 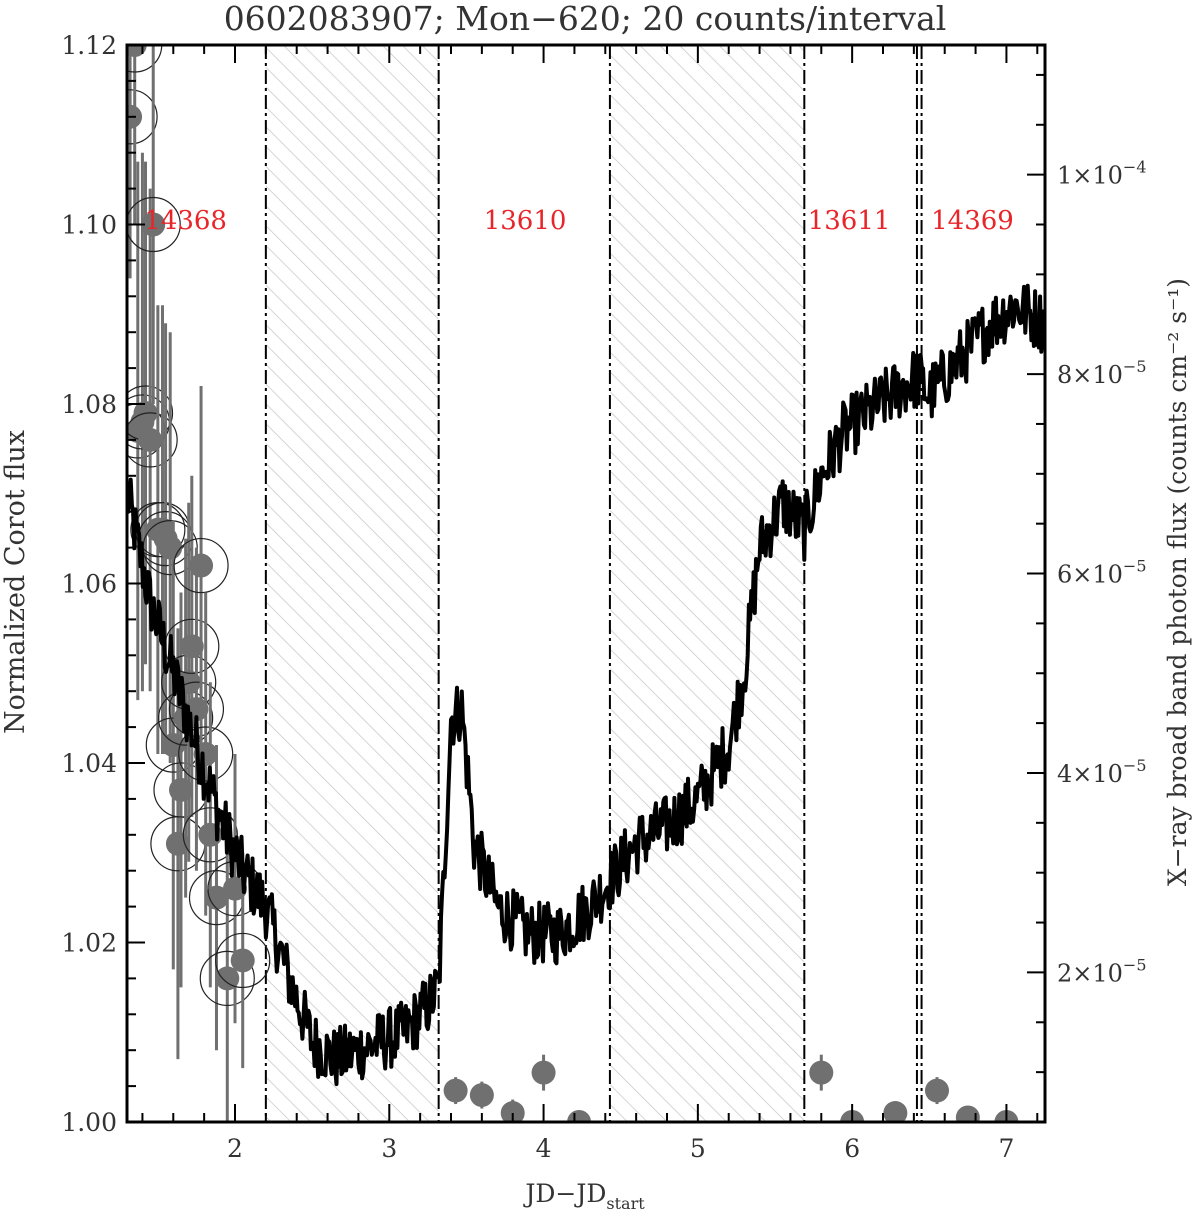 What do you see at coordinates (15, 582) in the screenshot?
I see `y-axis-label-left: Normalized Corot flux` at bounding box center [15, 582].